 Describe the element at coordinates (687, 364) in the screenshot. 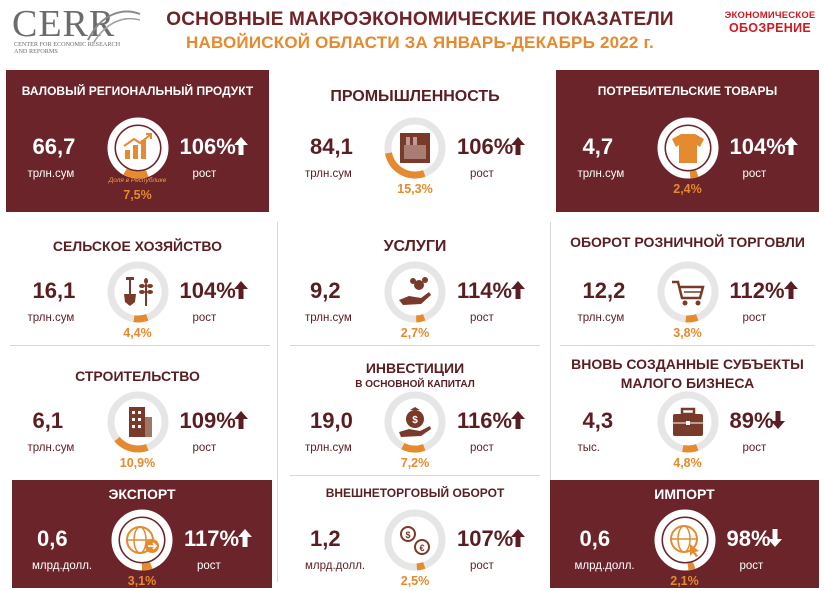

I see `card-title: ВНОВЬ СОЗДАННЫЕ СУБЪЕКТЫ` at that location.